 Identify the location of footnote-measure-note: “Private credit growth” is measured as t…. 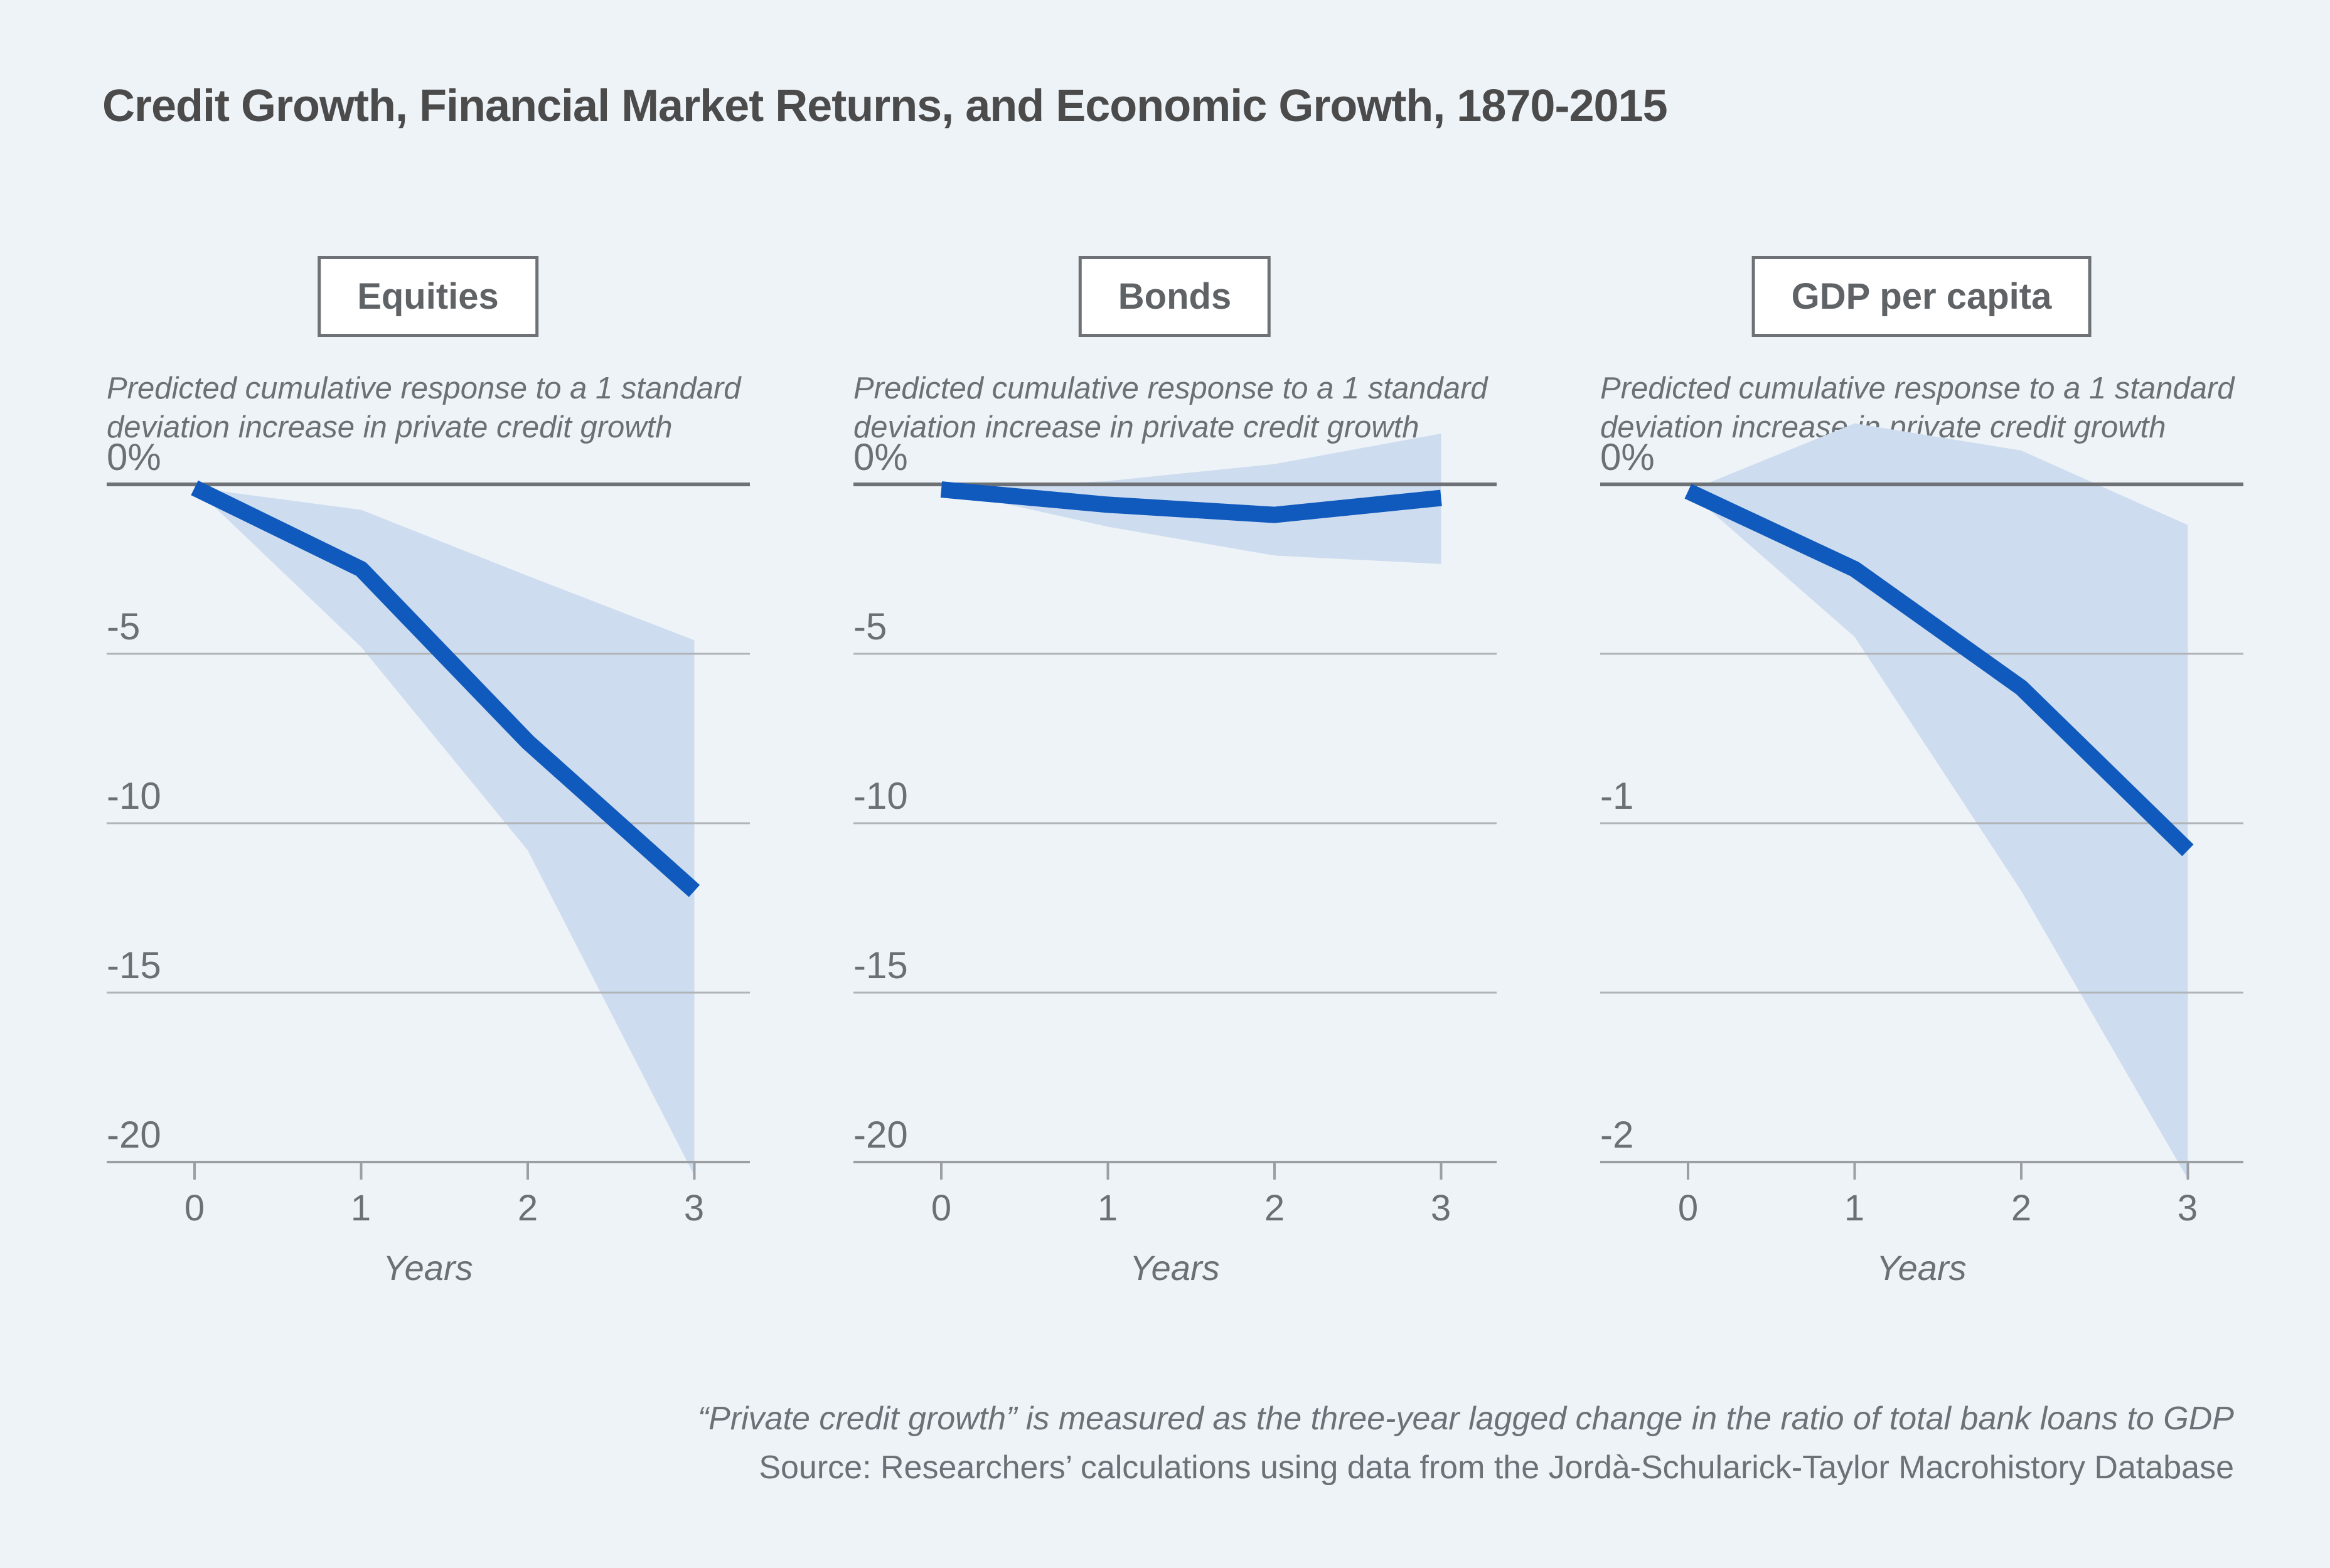
(1466, 1418).